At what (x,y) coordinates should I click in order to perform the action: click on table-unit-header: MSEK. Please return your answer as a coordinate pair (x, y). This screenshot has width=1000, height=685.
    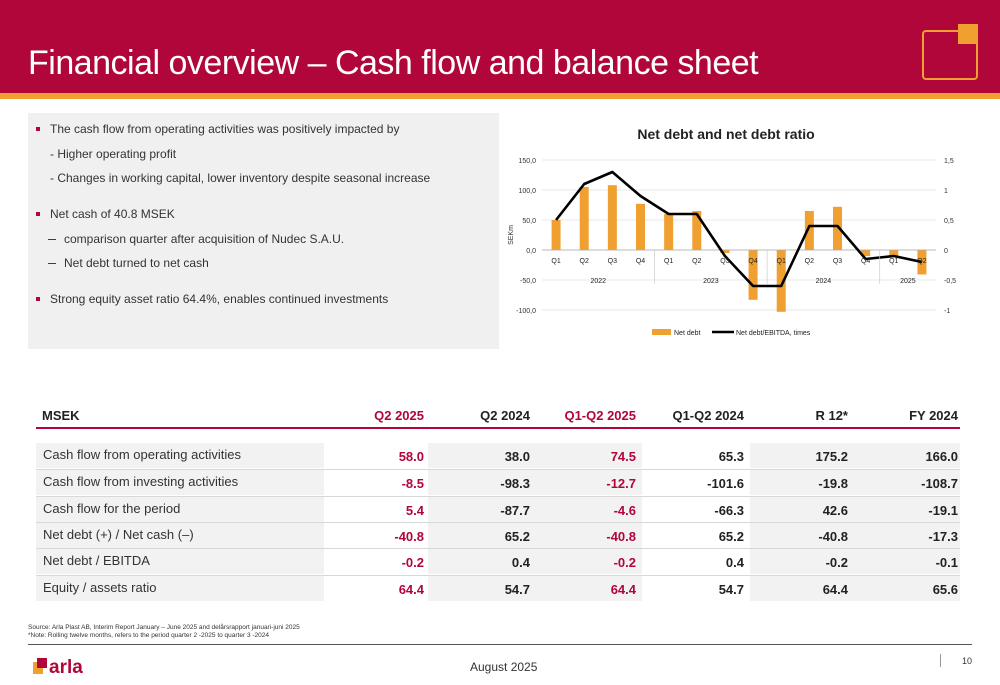
    Looking at the image, I should click on (61, 415).